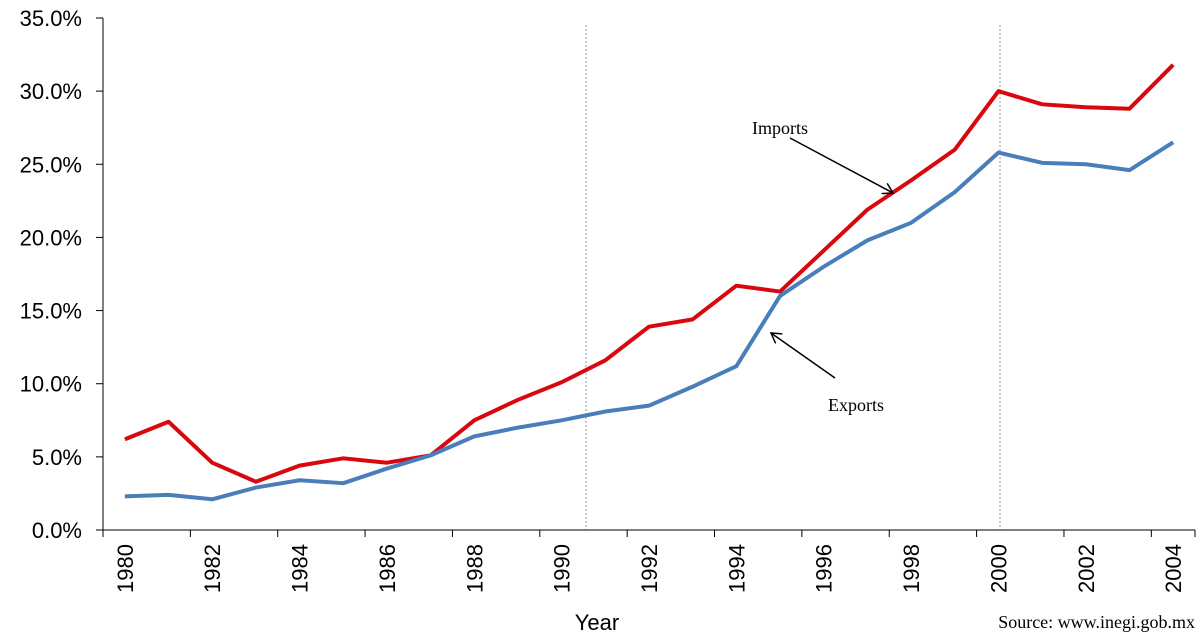 The width and height of the screenshot is (1201, 639). Describe the element at coordinates (856, 405) in the screenshot. I see `annotation: Exports` at that location.